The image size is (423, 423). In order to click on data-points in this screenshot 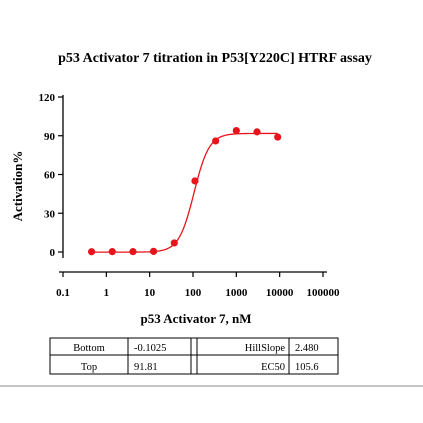, I will do `click(184, 191)`.